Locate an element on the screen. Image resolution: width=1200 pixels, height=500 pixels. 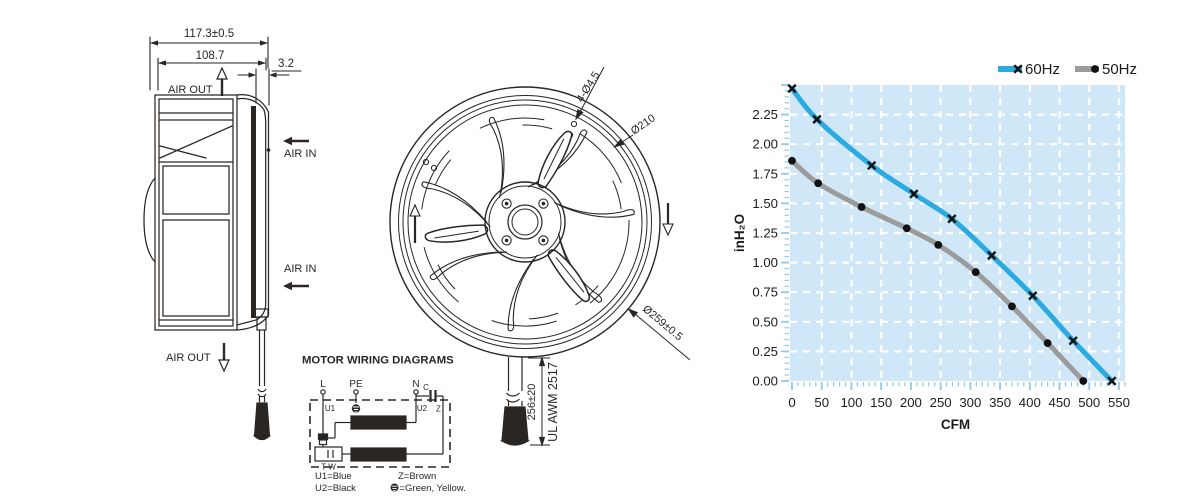
air-in-lower-arrowhead is located at coordinates (287, 286).